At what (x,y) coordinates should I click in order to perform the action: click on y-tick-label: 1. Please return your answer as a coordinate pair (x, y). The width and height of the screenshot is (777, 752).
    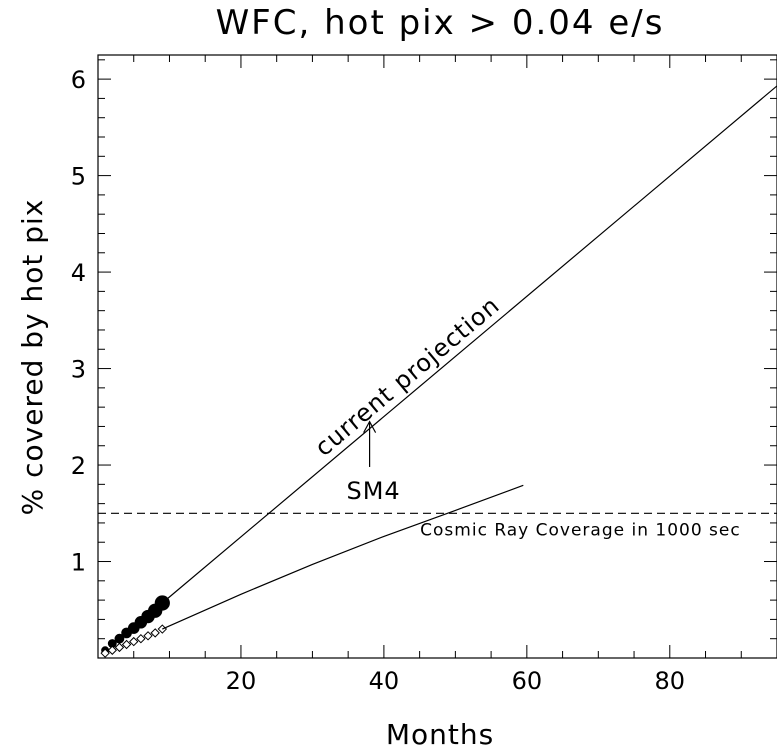
    Looking at the image, I should click on (78, 563).